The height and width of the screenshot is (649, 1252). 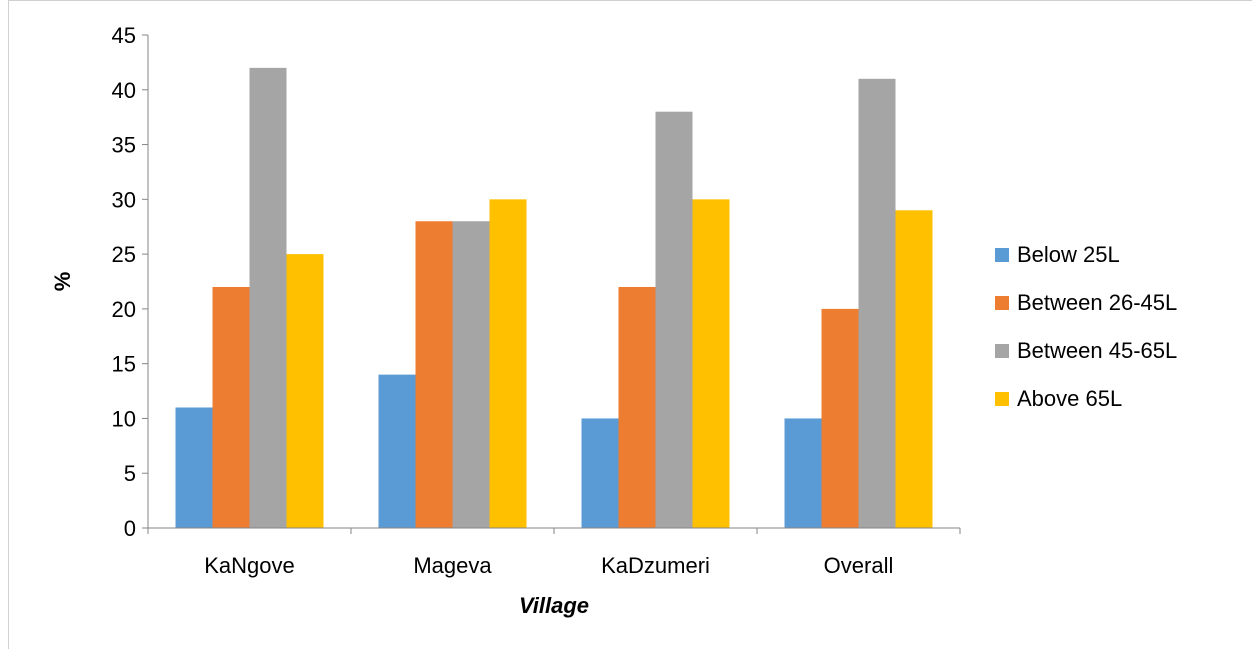 What do you see at coordinates (124, 199) in the screenshot?
I see `y-tick-label: 30` at bounding box center [124, 199].